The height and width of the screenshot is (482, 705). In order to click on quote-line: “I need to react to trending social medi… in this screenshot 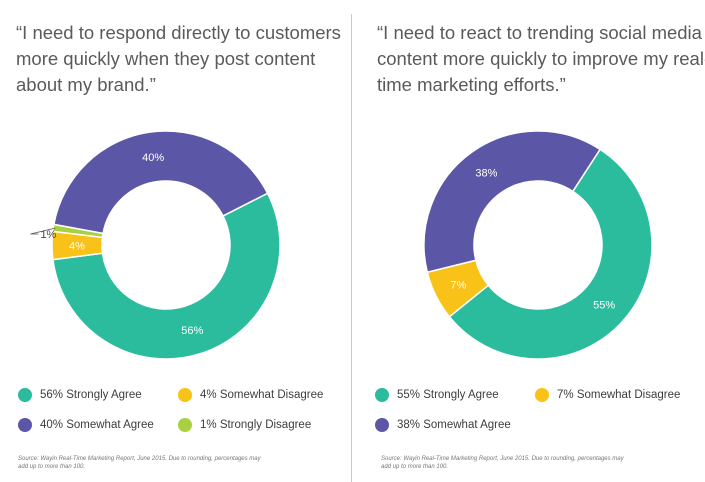, I will do `click(539, 32)`.